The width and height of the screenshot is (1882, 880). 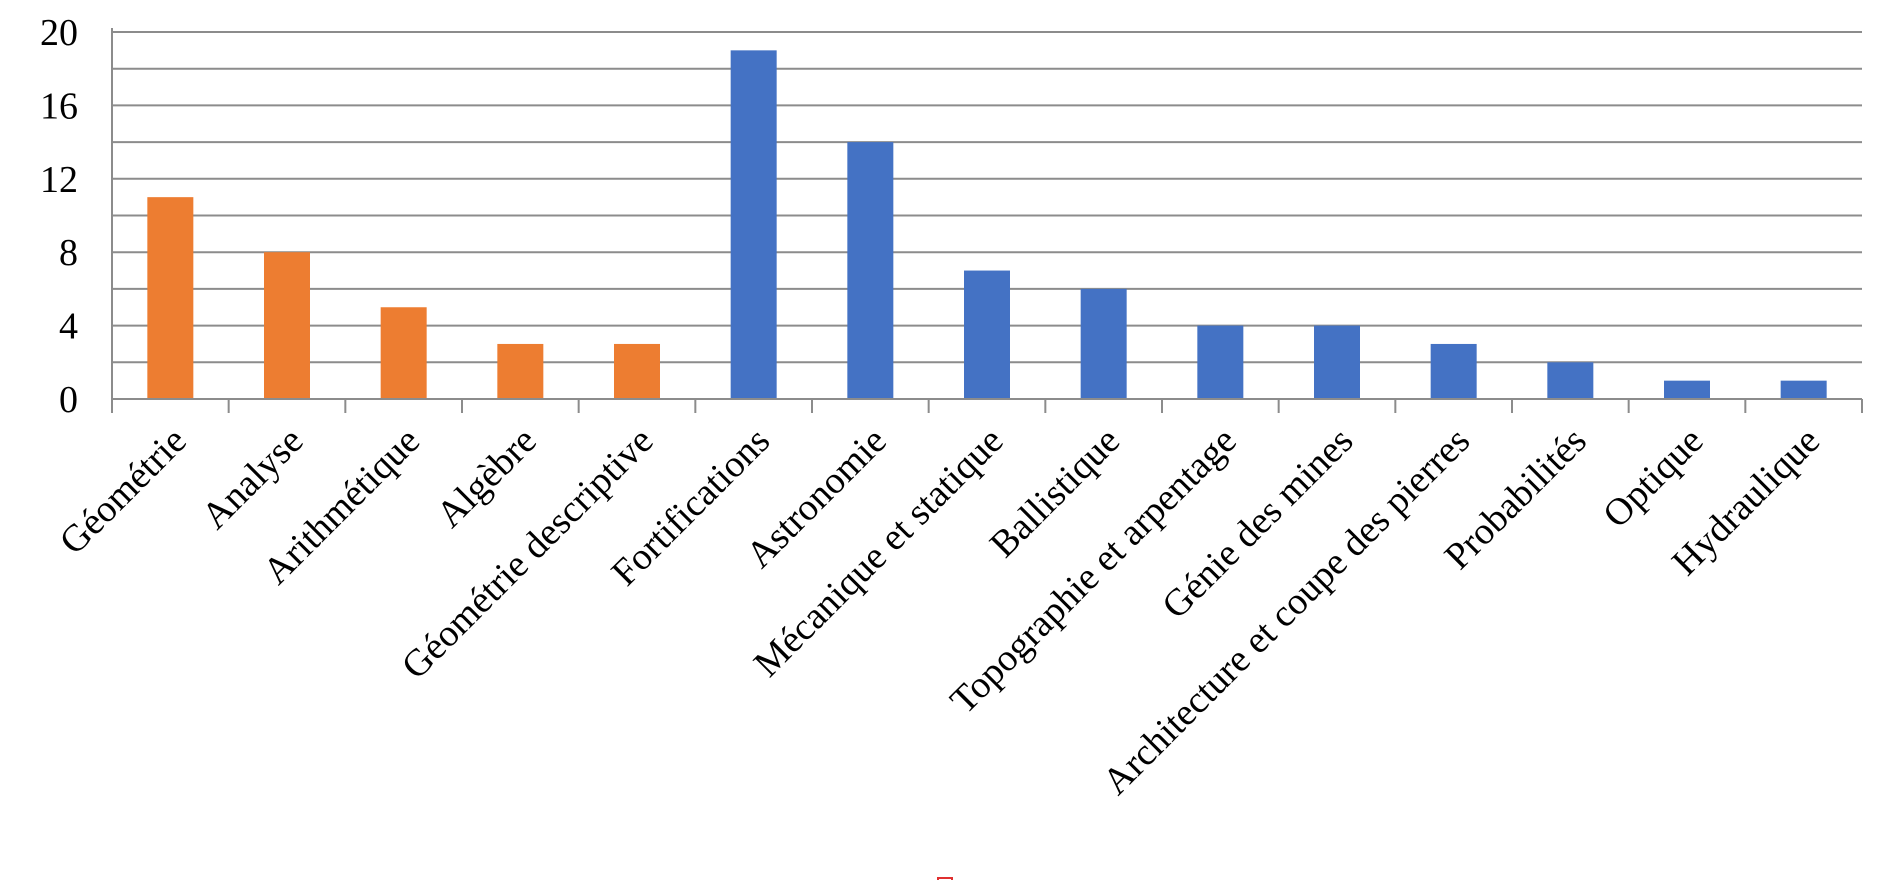 I want to click on x-category-label: Algèbre, so click(x=486, y=478).